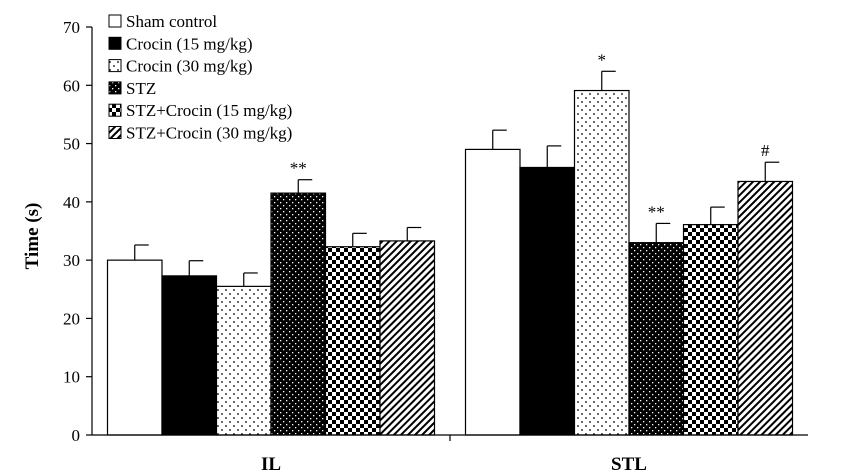  I want to click on y-axis: 0 10 20 30 40 50 60 70, so click(78, 231).